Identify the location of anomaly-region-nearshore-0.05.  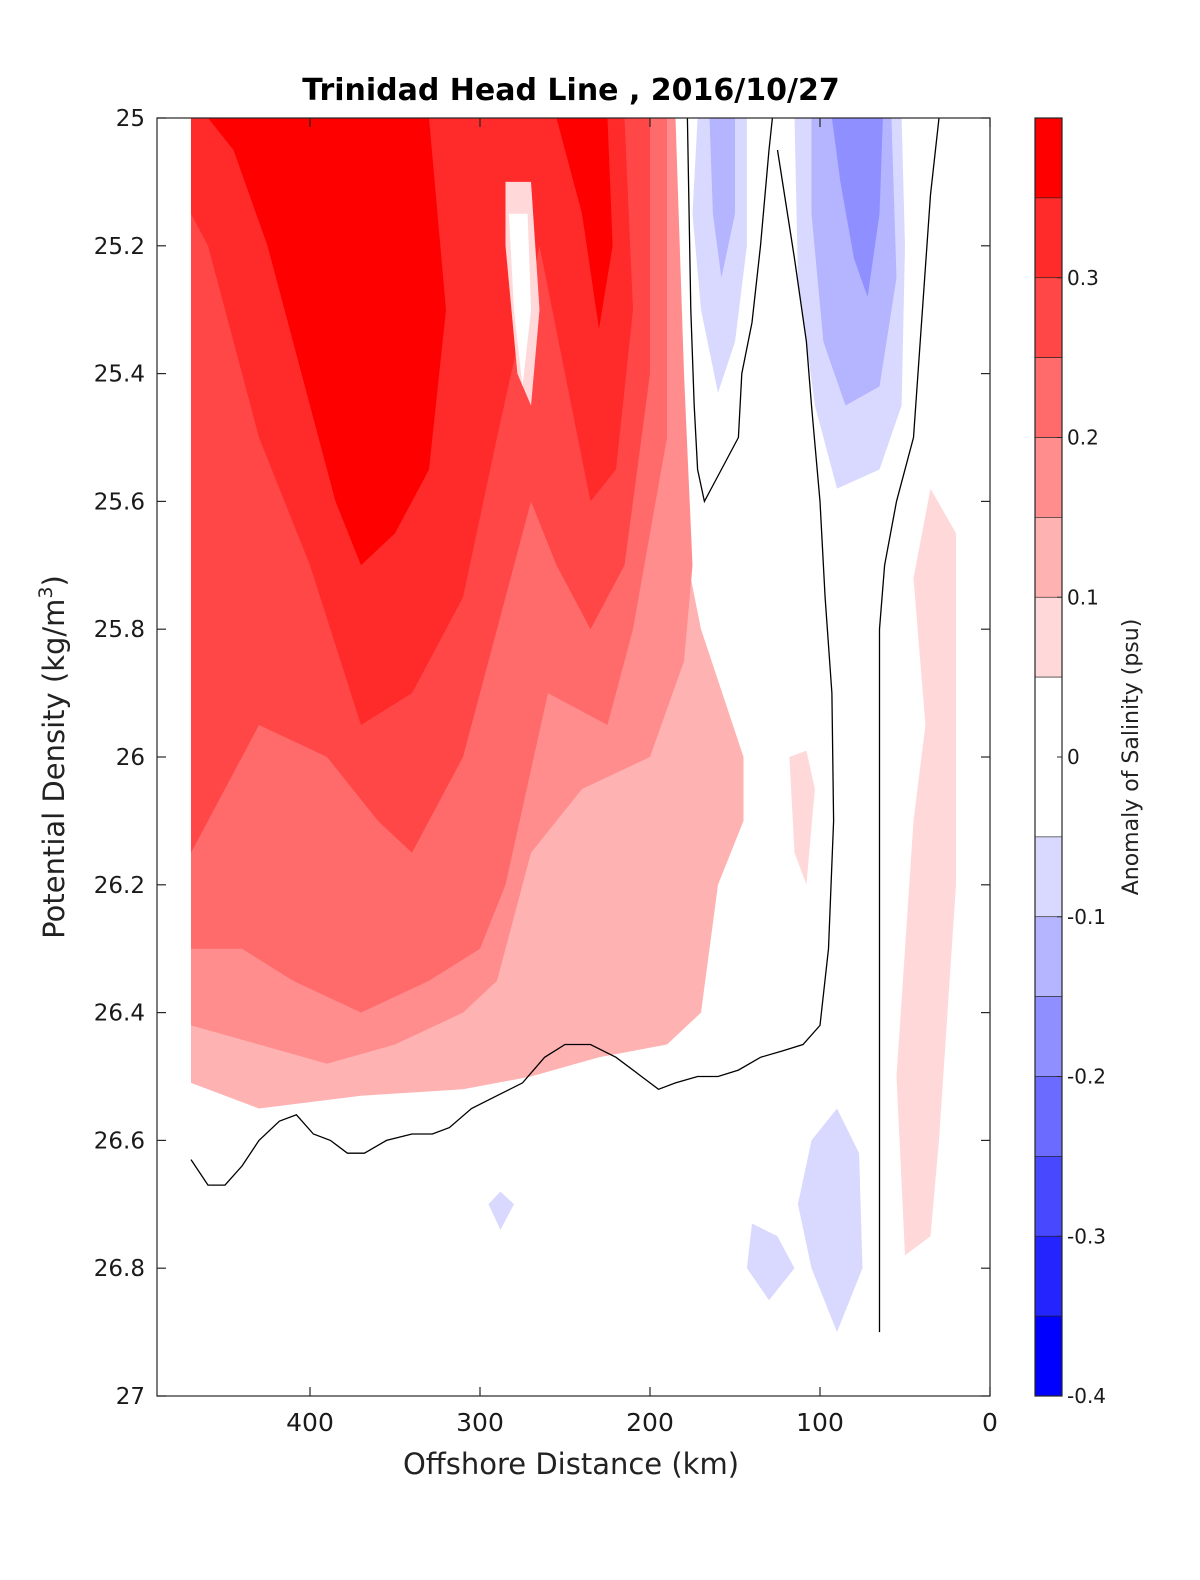
(926, 872).